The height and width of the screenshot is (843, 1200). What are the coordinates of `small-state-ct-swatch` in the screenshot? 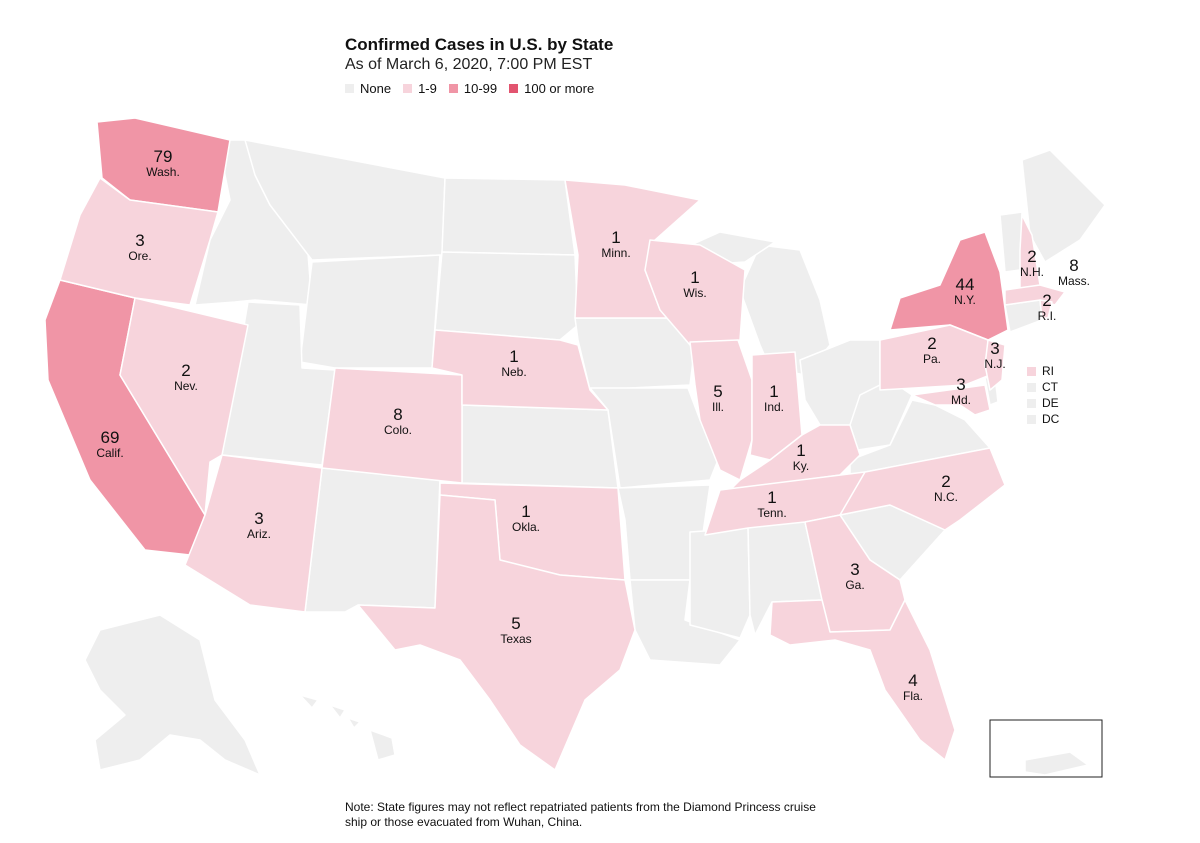 It's located at (1031, 387).